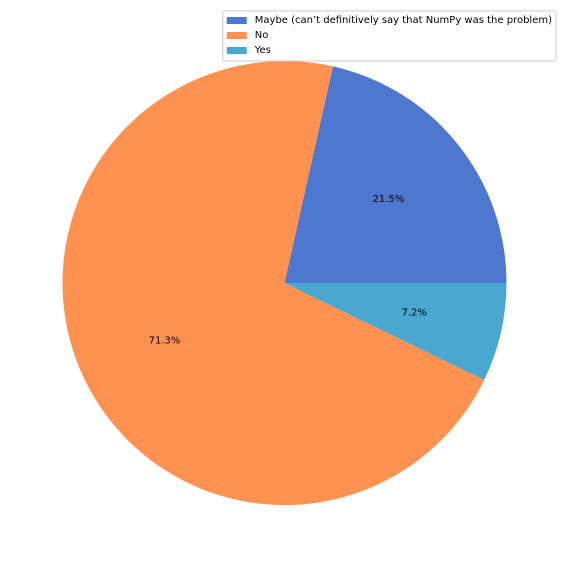  Describe the element at coordinates (262, 50) in the screenshot. I see `legend-label-2: Yes` at that location.